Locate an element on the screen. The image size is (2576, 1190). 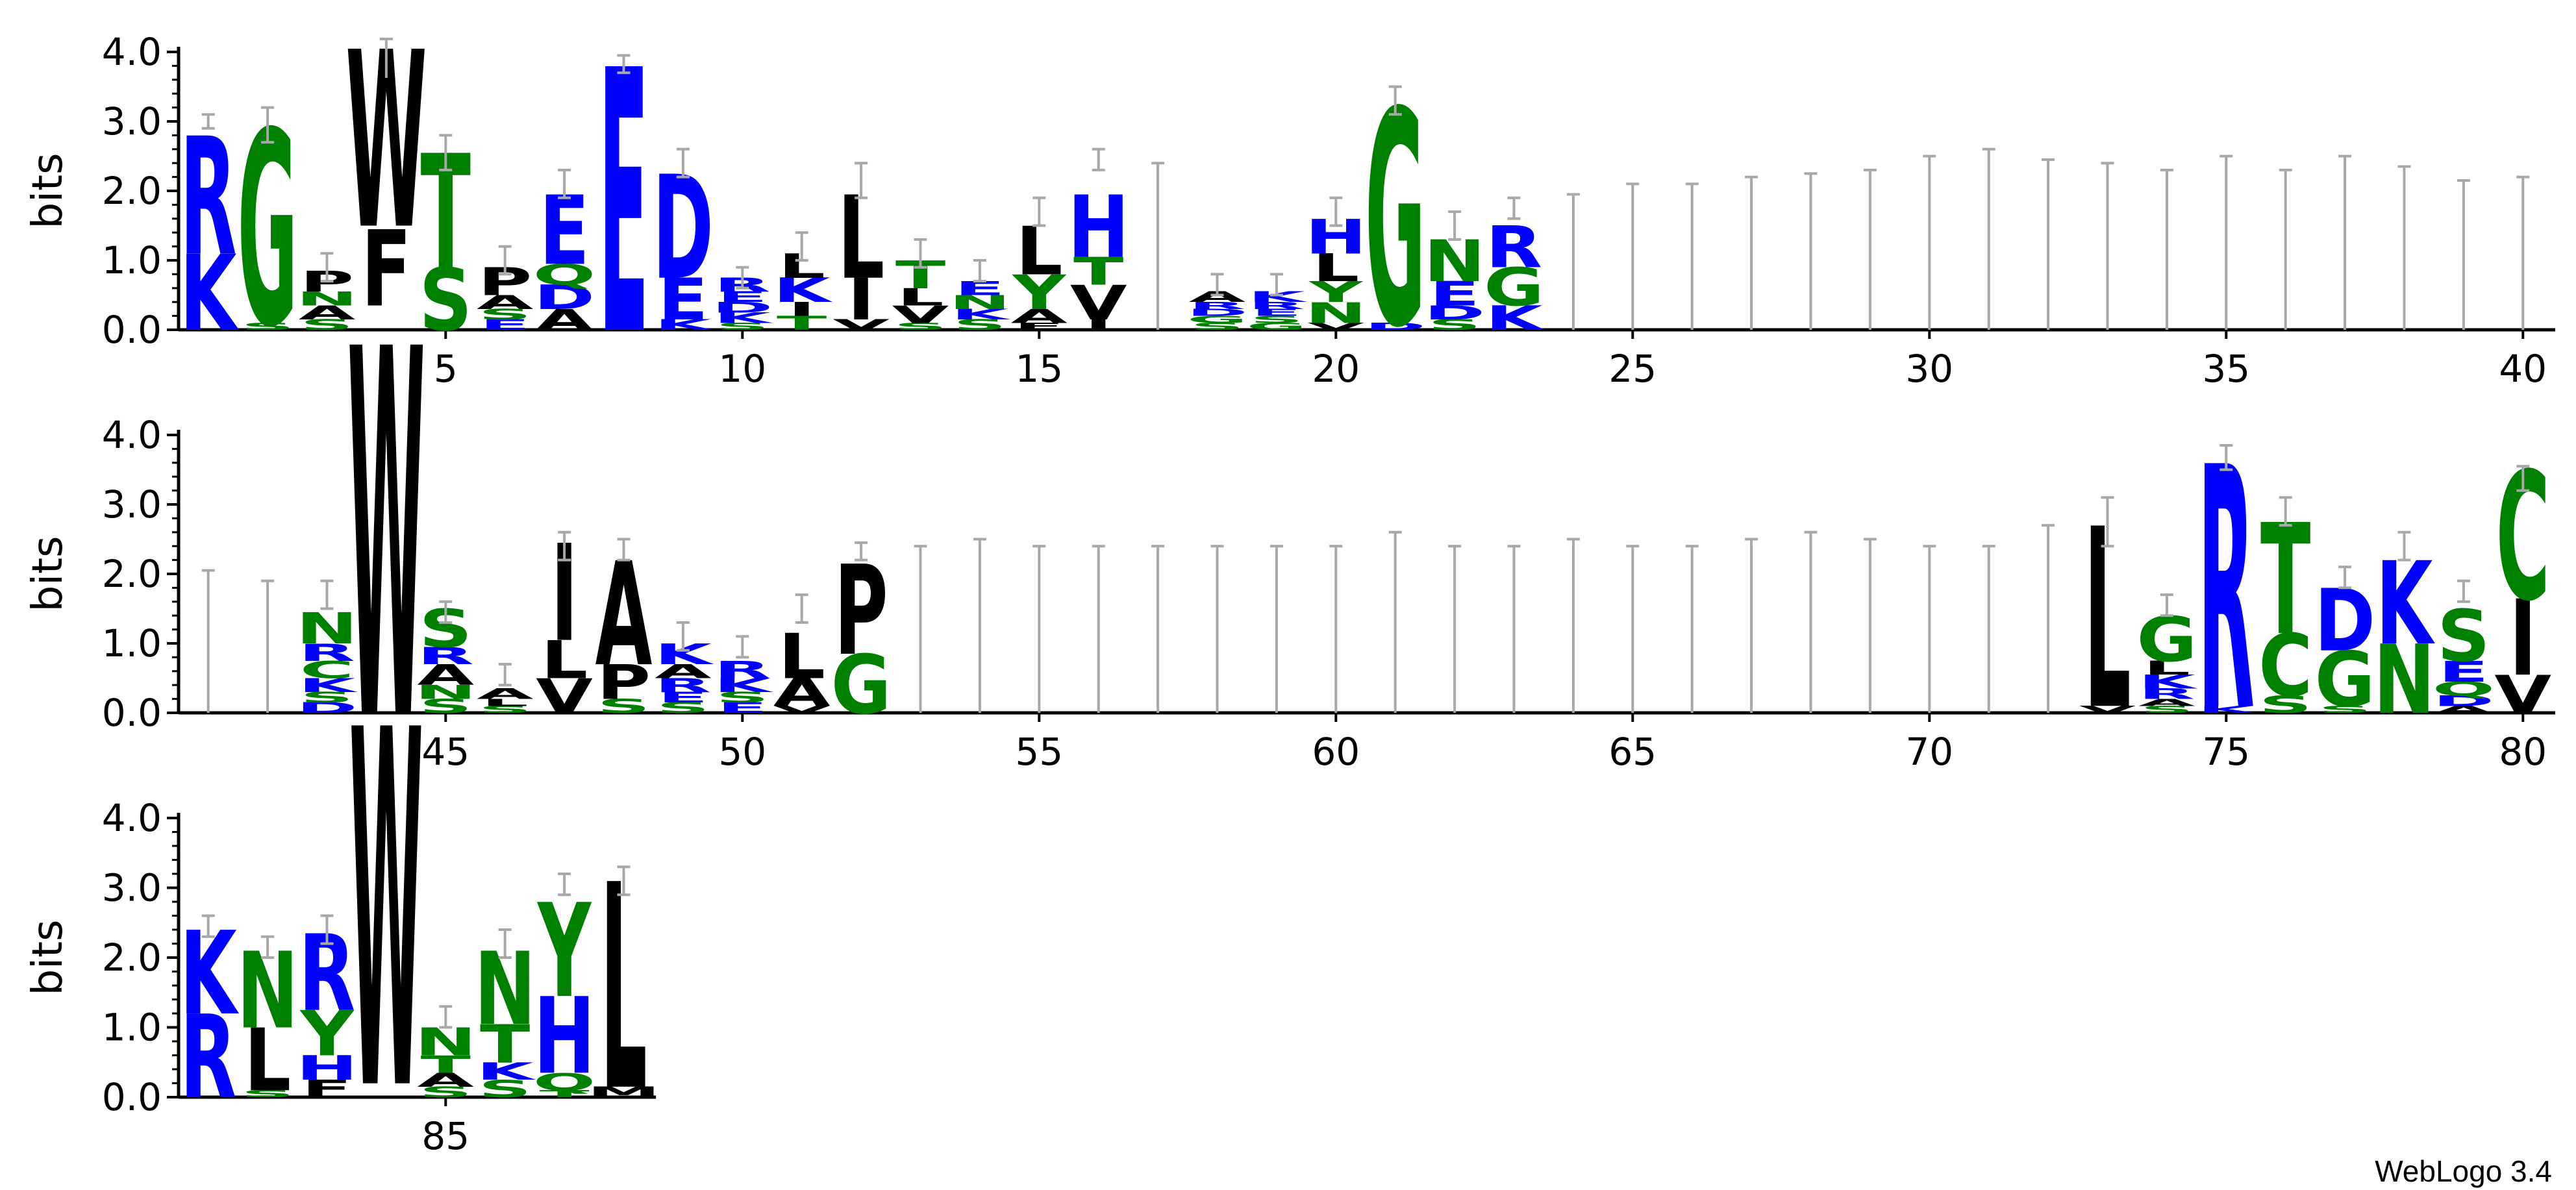
letter-C-pos-76-1: C is located at coordinates (2285, 666).